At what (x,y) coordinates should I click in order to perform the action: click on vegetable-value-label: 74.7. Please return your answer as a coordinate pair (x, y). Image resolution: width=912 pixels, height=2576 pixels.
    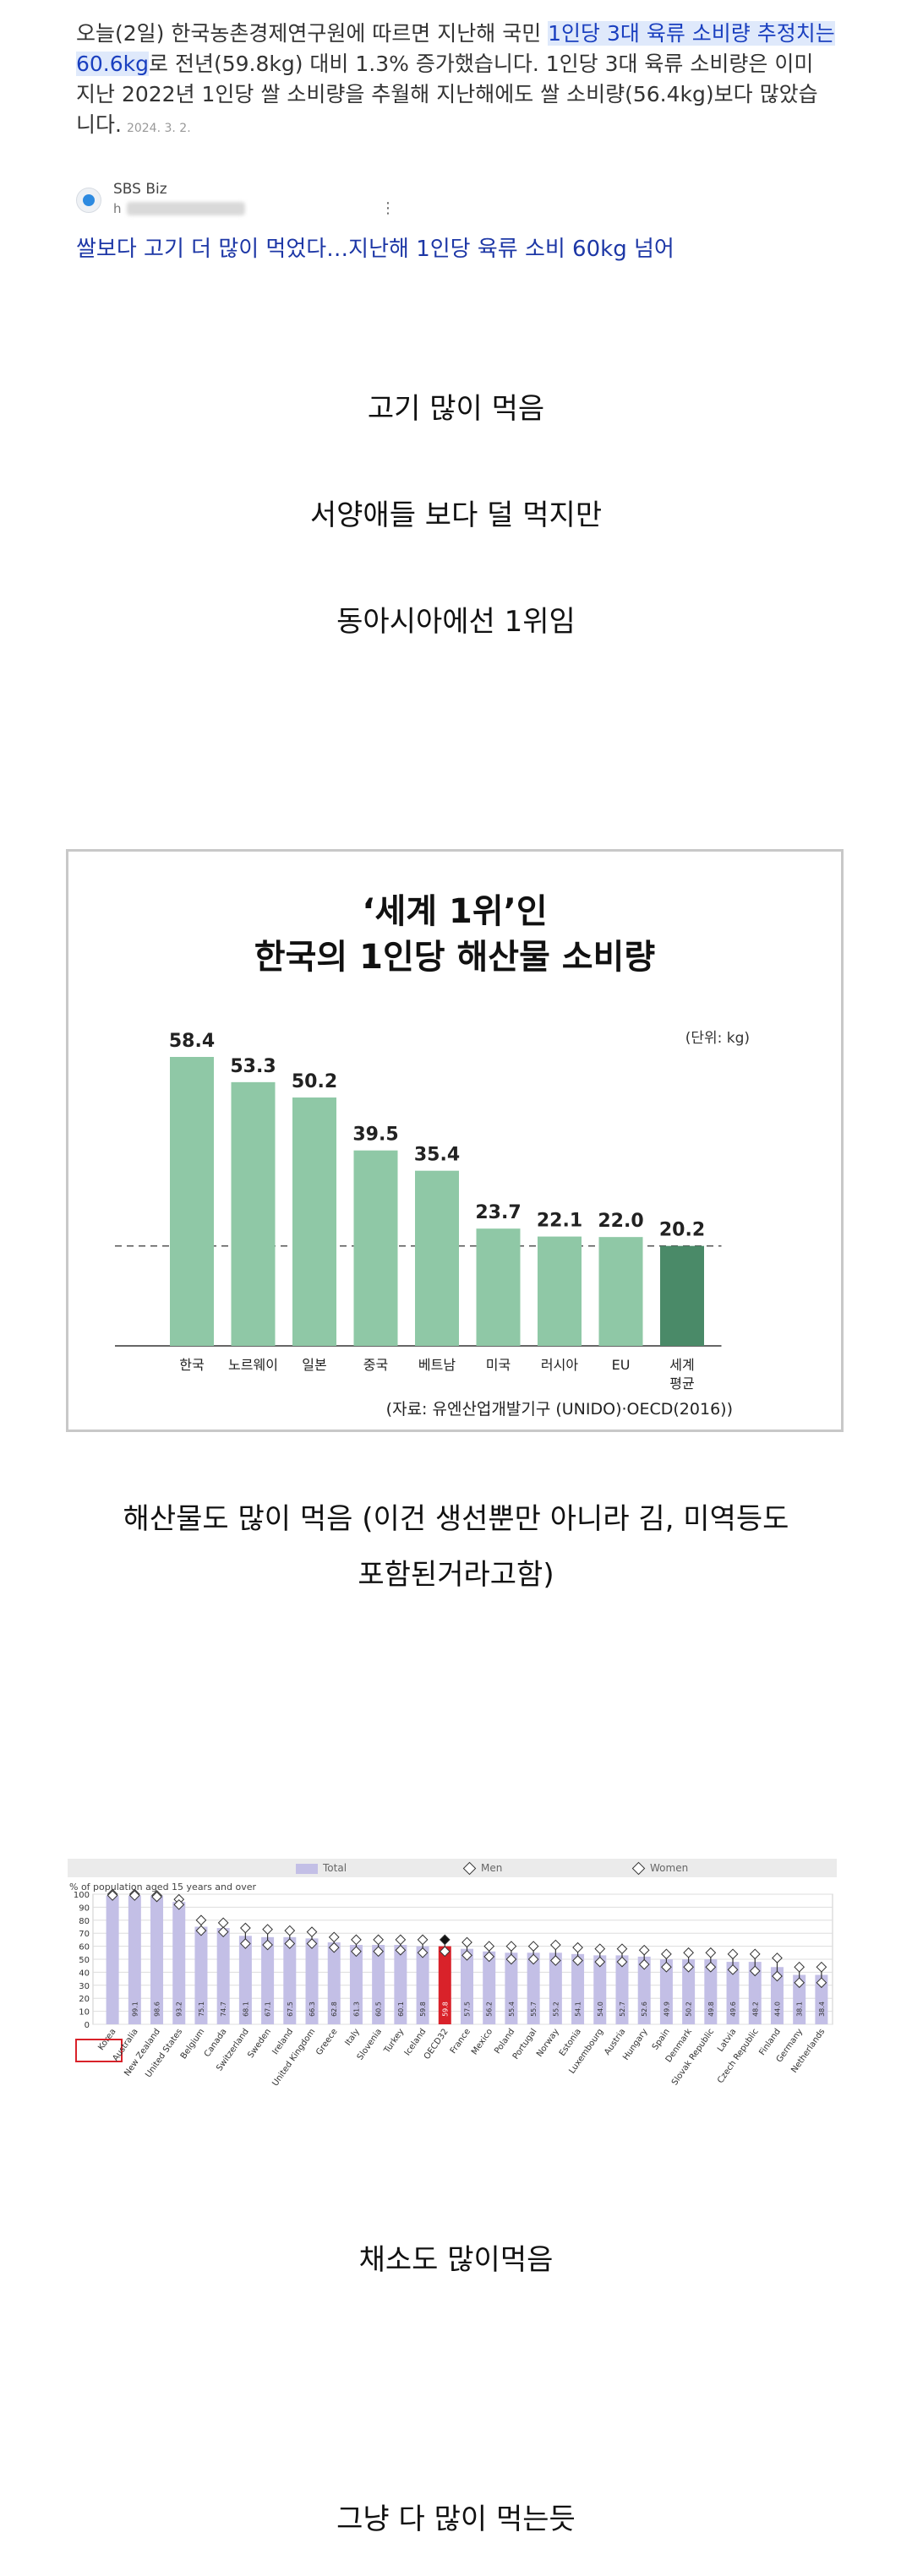
    Looking at the image, I should click on (223, 2009).